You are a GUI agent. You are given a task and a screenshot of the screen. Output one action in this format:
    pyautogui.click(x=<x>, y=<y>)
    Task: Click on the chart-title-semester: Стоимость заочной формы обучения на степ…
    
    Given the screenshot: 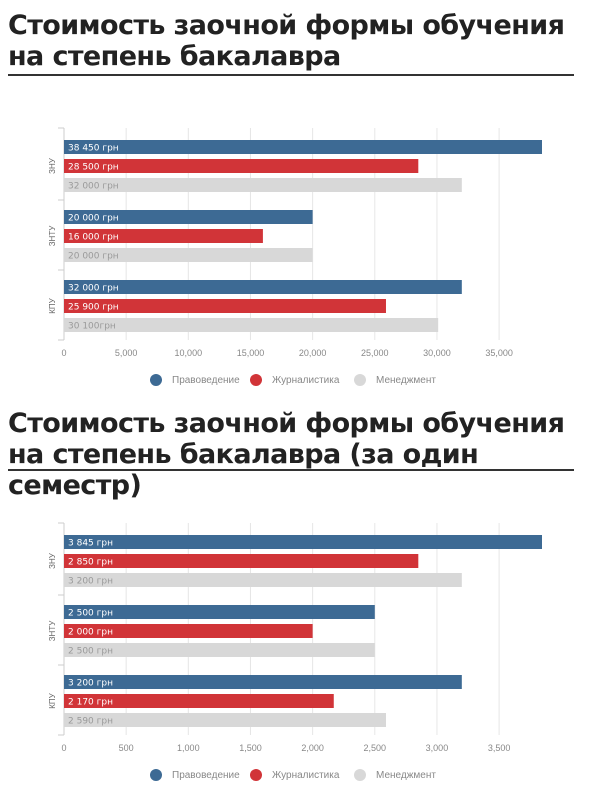 What is the action you would take?
    pyautogui.click(x=286, y=454)
    